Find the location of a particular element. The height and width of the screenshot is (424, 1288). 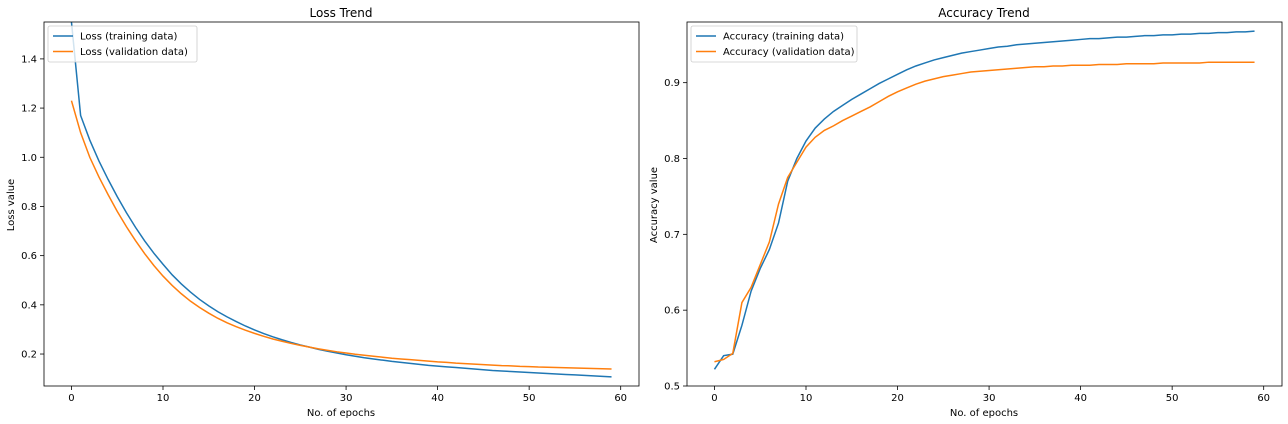

loss-y-tick-label: 0.2 is located at coordinates (29, 355).